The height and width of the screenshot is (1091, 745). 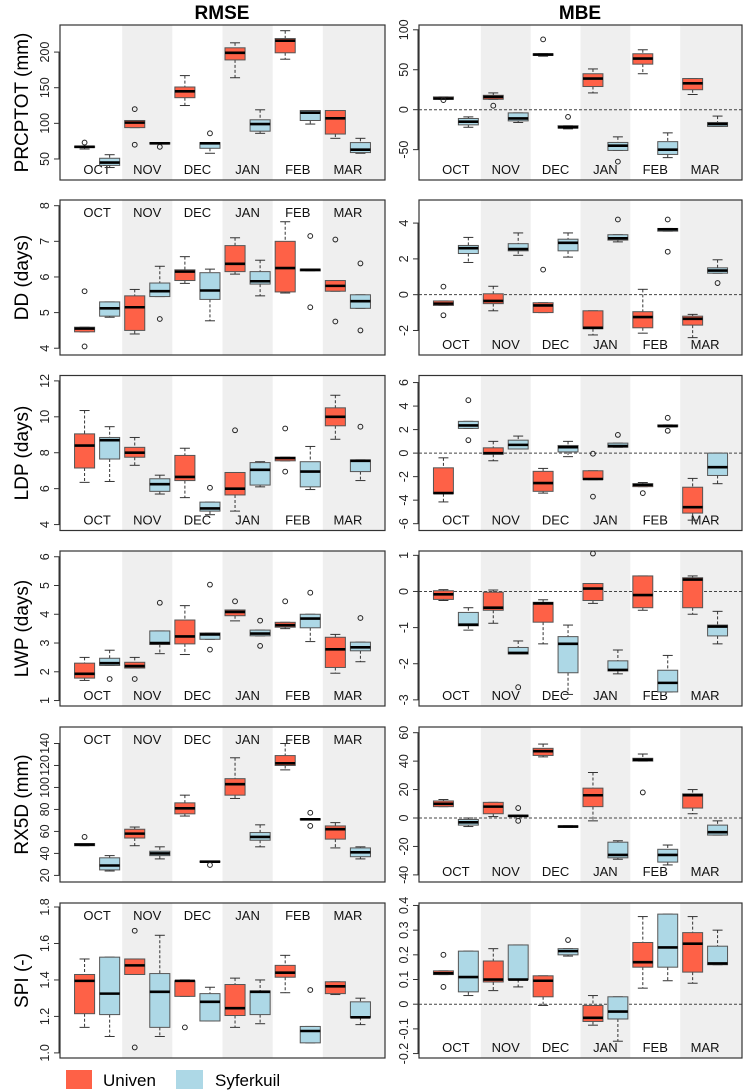 I want to click on y-tick-label: 1.0, so click(x=45, y=1052).